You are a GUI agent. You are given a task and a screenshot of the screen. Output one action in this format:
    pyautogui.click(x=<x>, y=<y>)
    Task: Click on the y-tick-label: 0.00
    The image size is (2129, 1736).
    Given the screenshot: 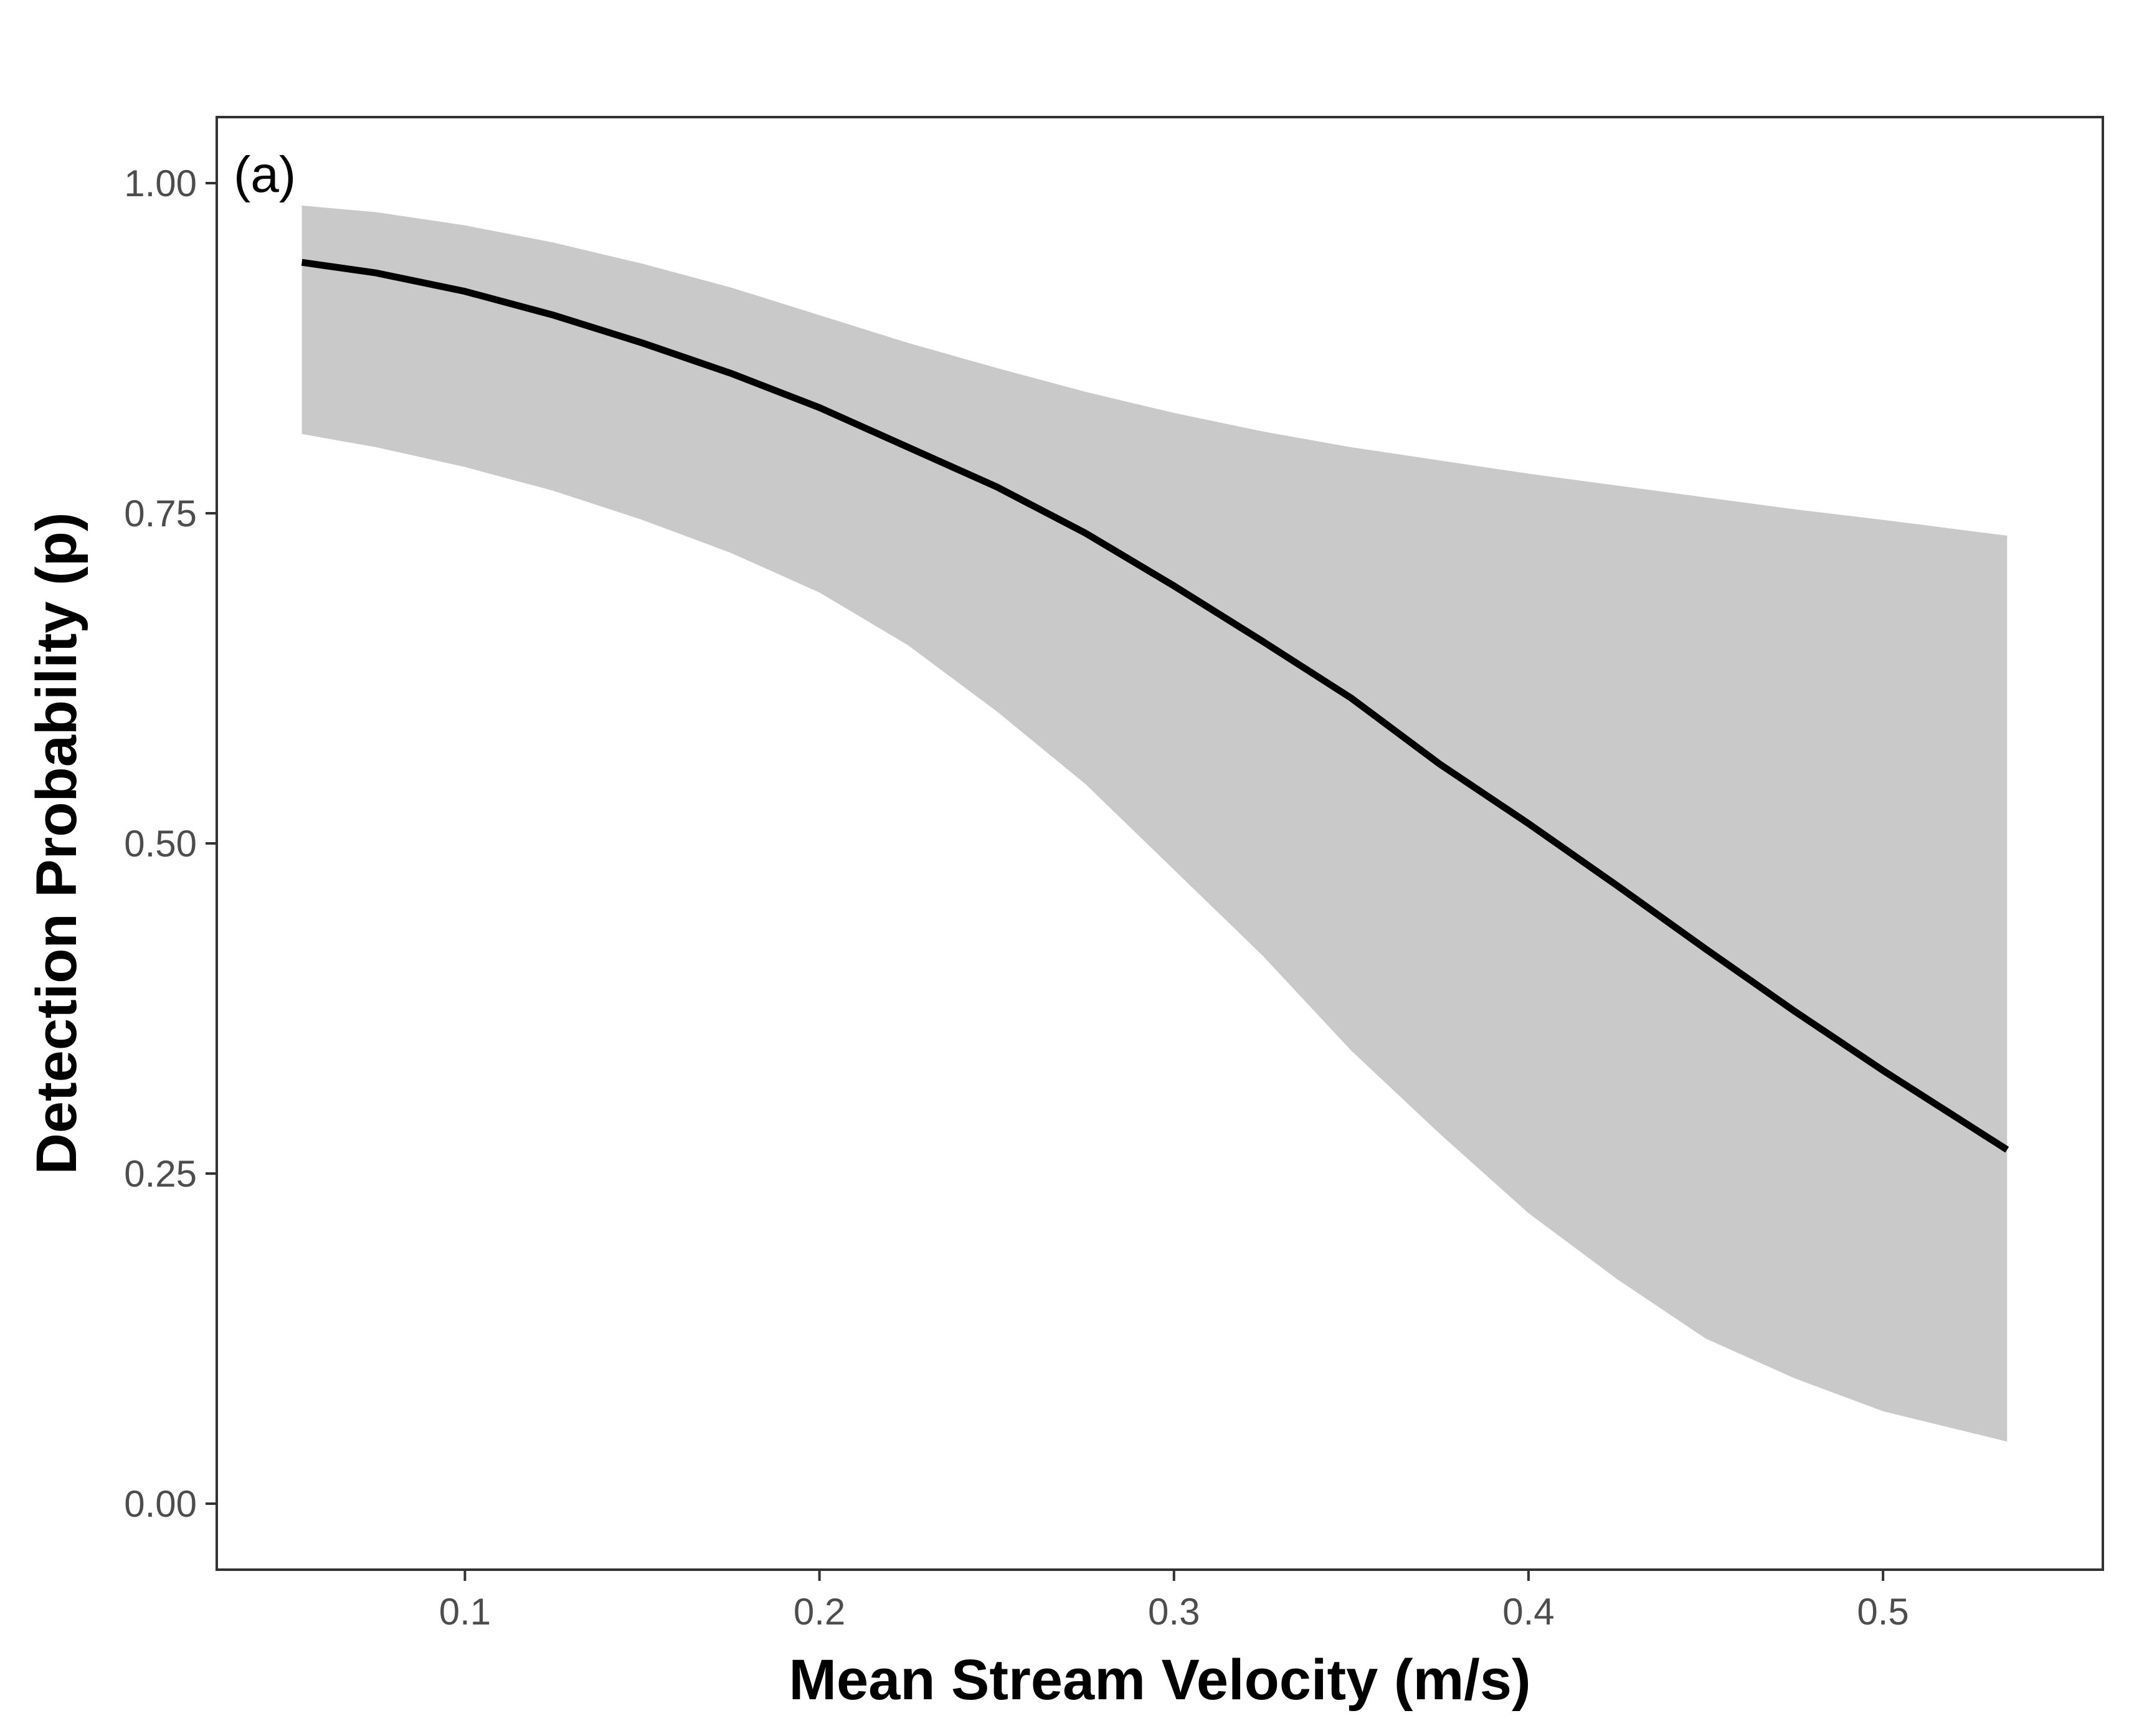 What is the action you would take?
    pyautogui.click(x=160, y=1504)
    